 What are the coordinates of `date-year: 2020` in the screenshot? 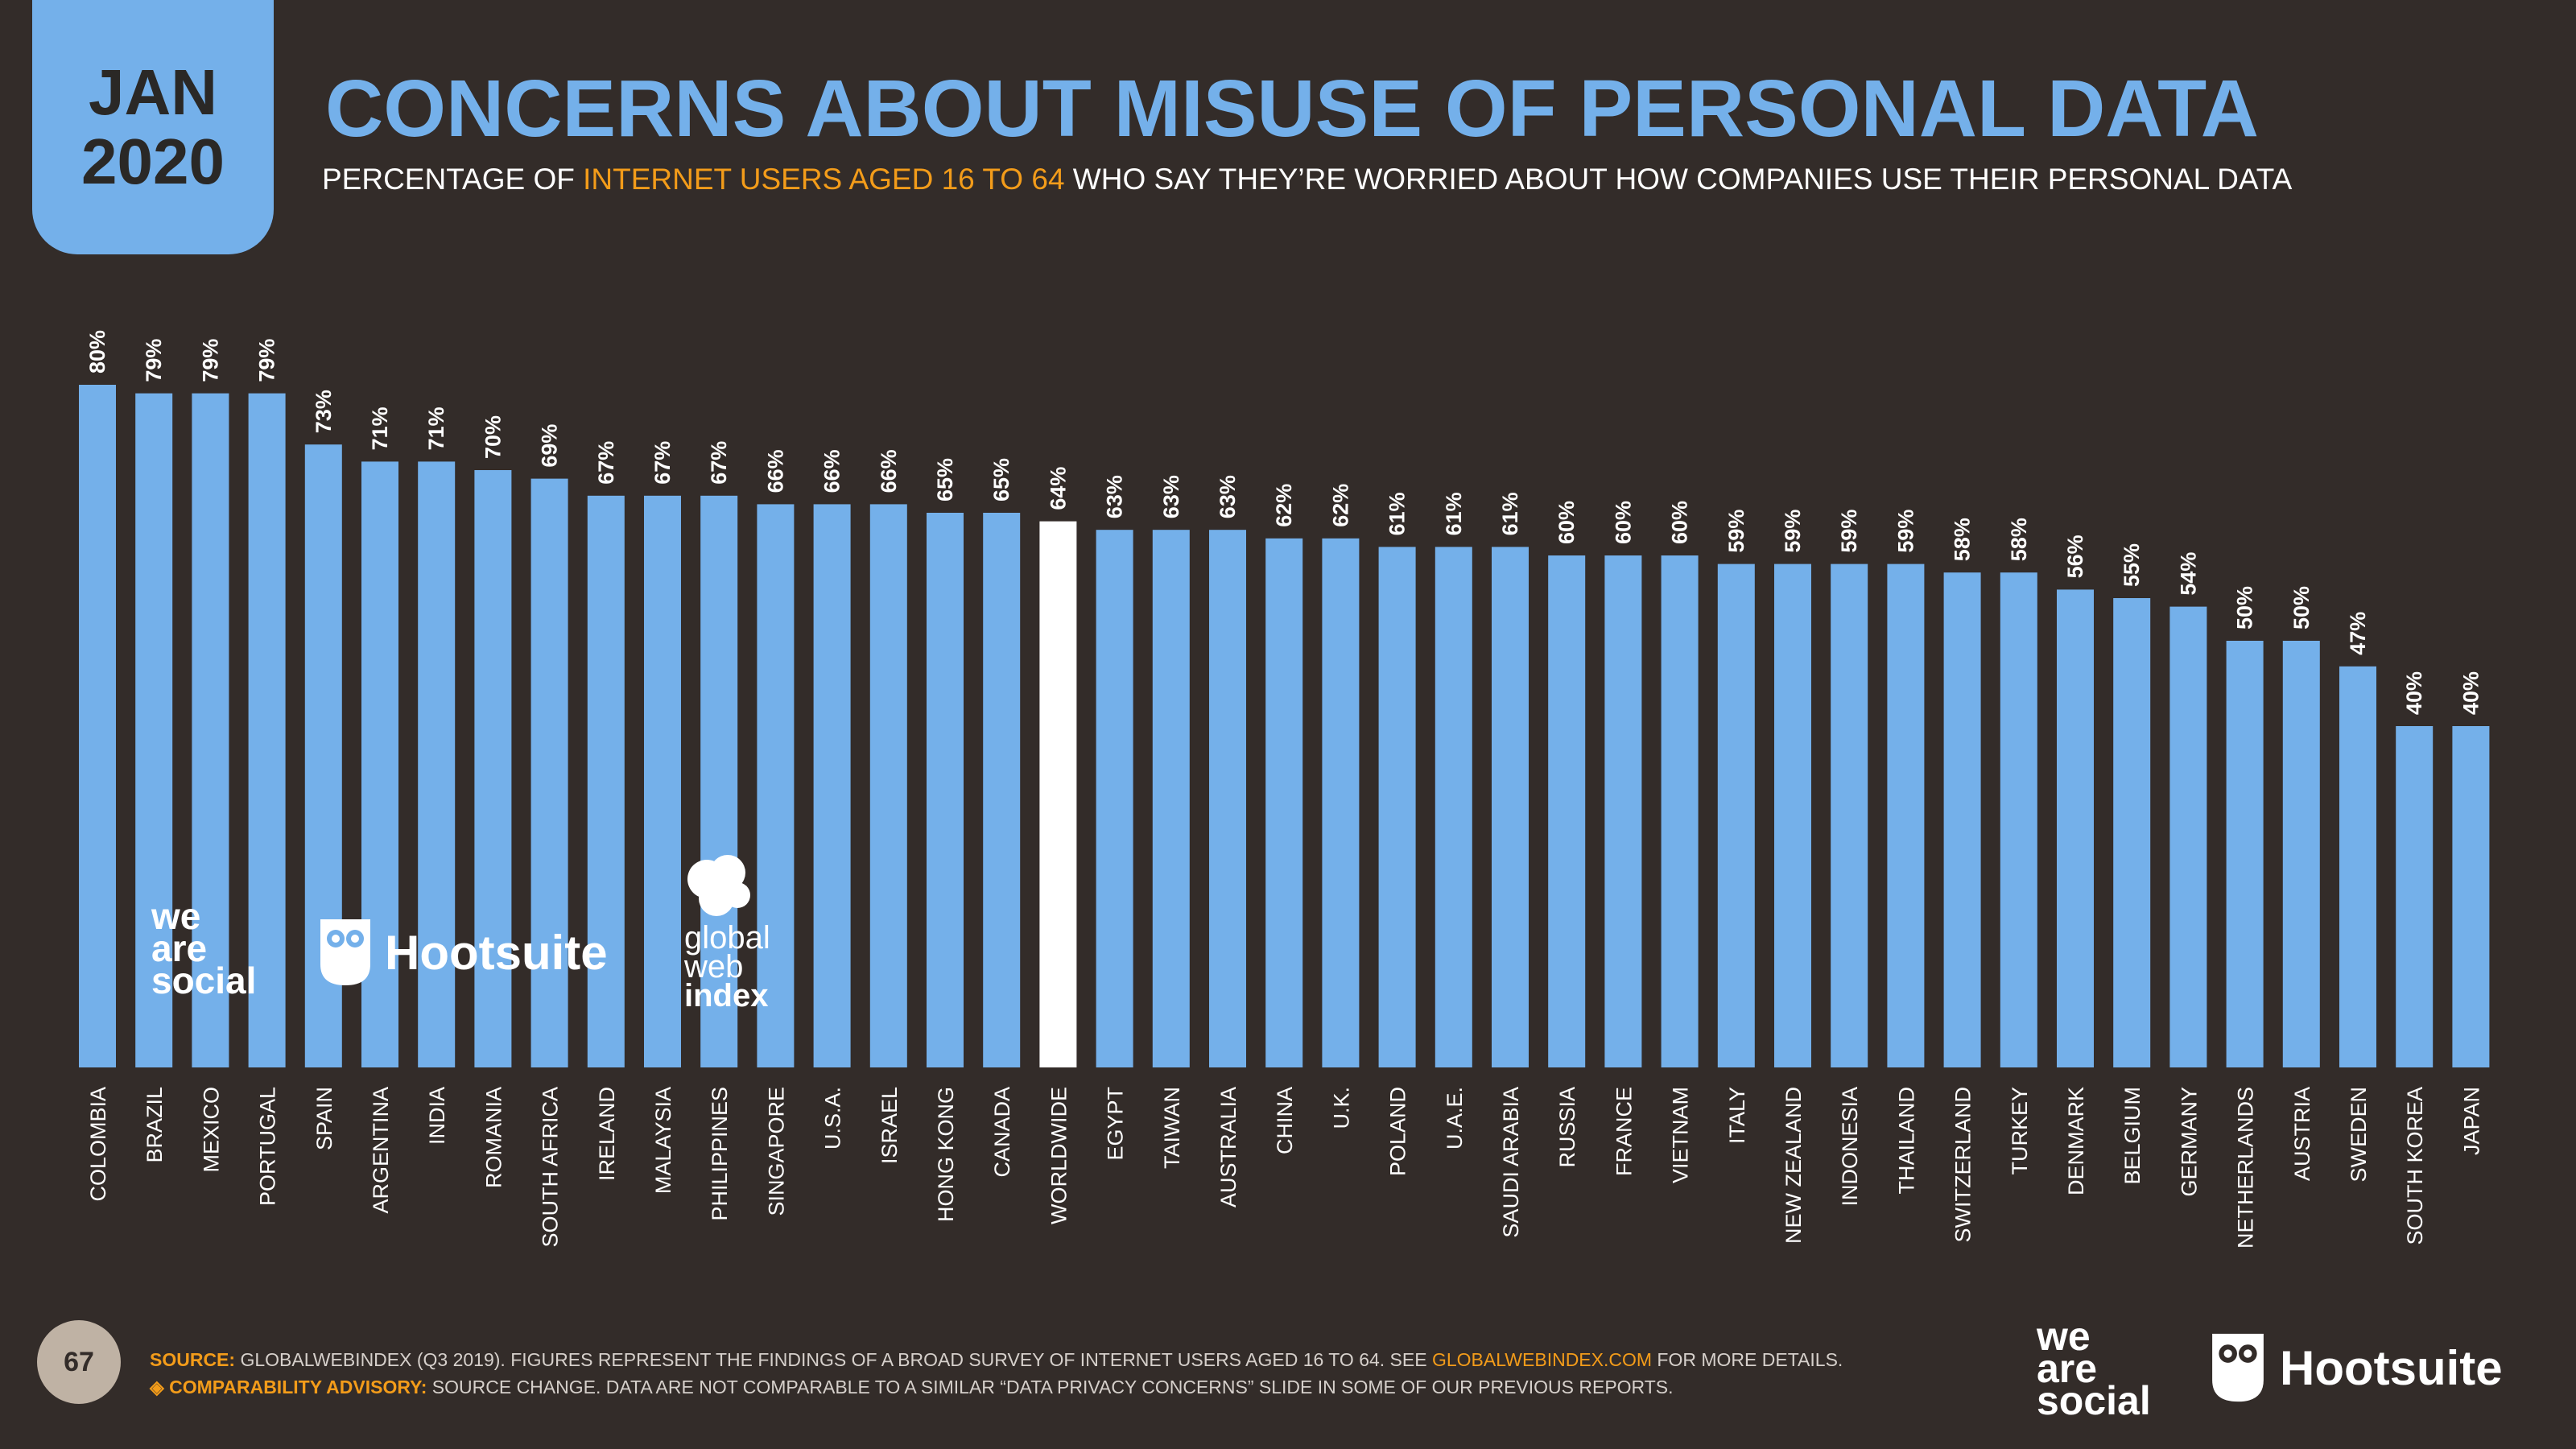 It's located at (153, 161).